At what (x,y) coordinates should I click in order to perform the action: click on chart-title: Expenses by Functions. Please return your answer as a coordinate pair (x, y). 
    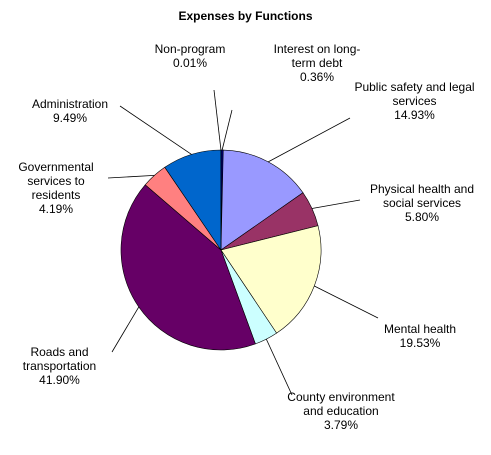
    Looking at the image, I should click on (245, 16).